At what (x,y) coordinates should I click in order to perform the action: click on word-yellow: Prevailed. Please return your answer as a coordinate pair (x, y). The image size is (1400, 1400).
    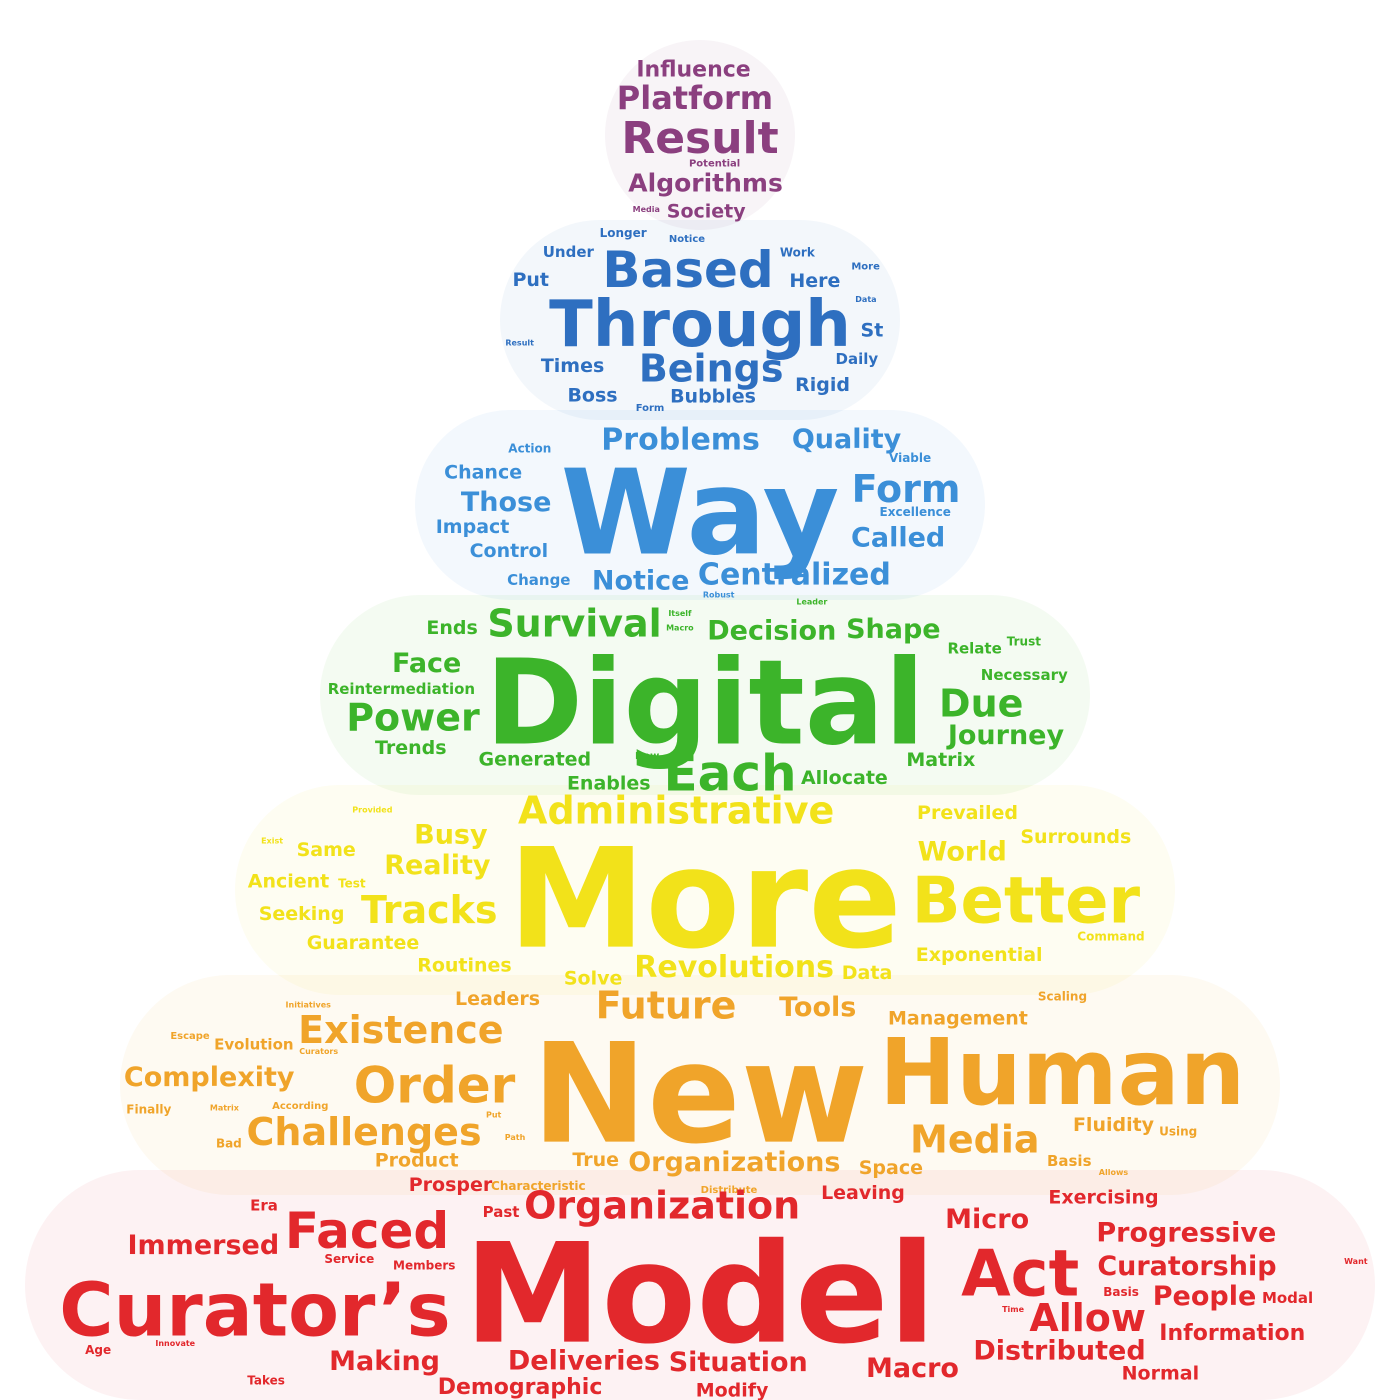
    Looking at the image, I should click on (967, 813).